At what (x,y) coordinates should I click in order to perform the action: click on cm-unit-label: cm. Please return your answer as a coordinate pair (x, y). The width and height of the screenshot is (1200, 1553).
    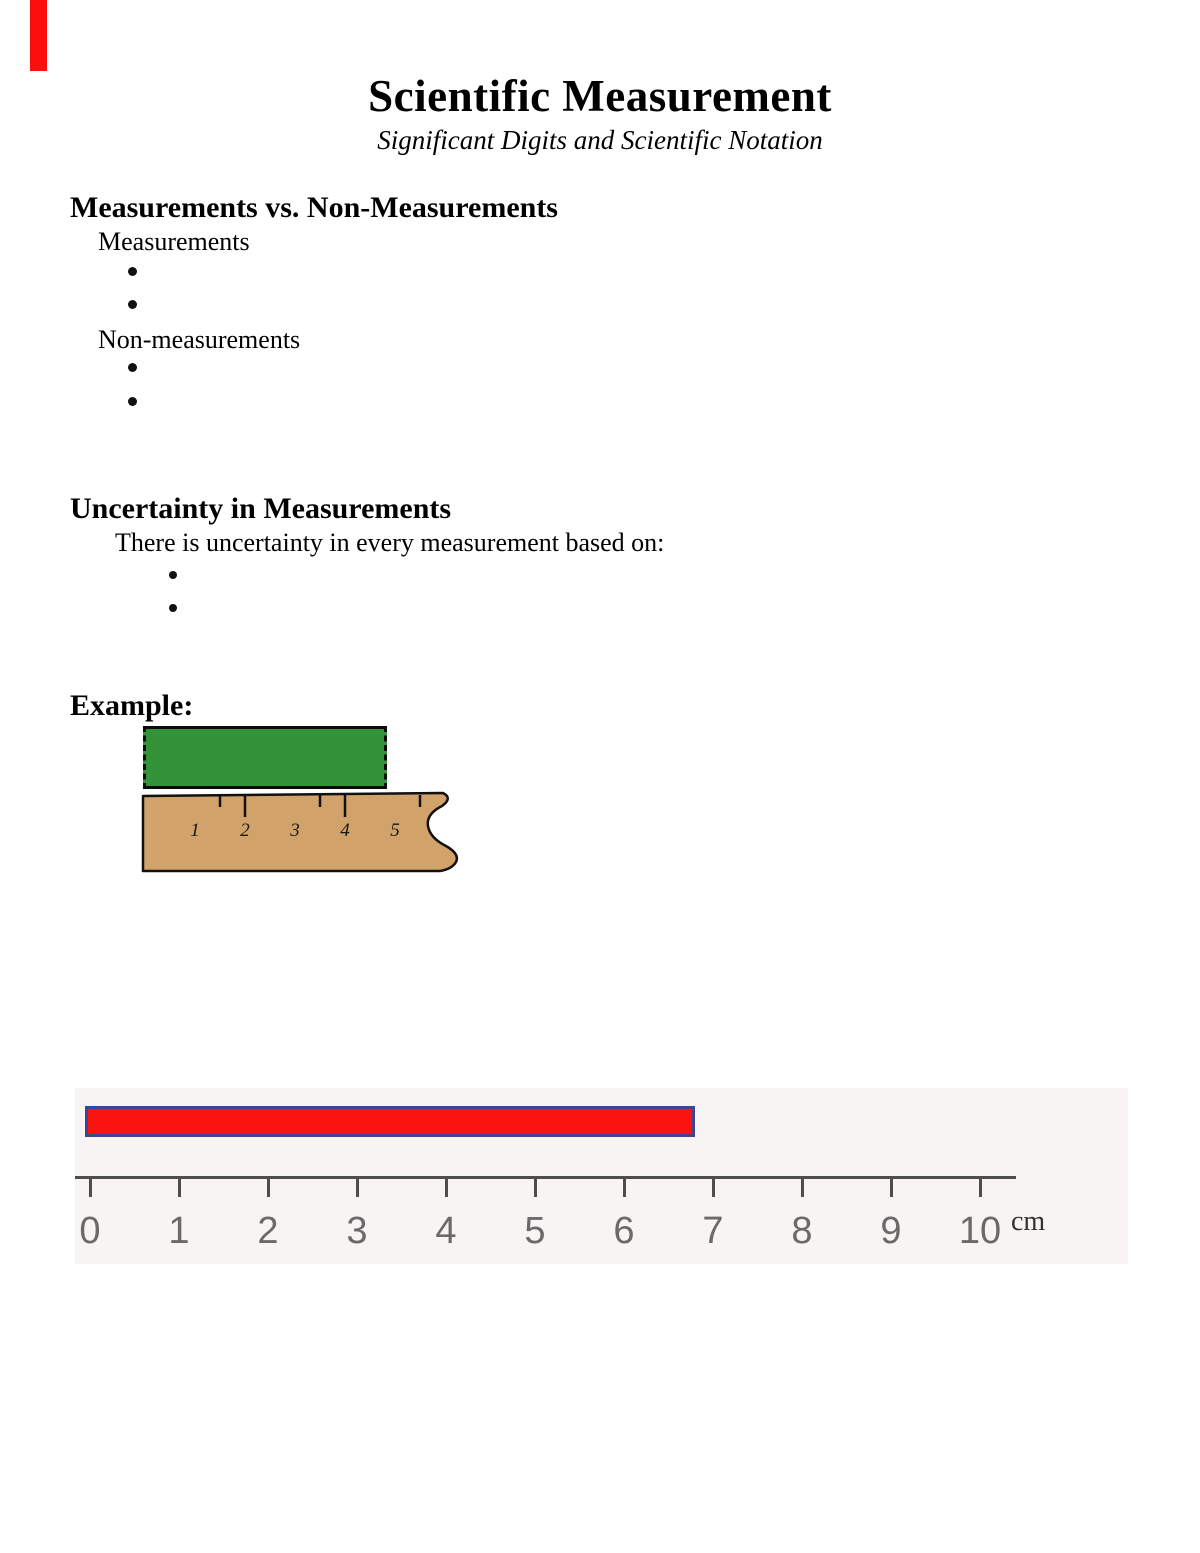
    Looking at the image, I should click on (1028, 1221).